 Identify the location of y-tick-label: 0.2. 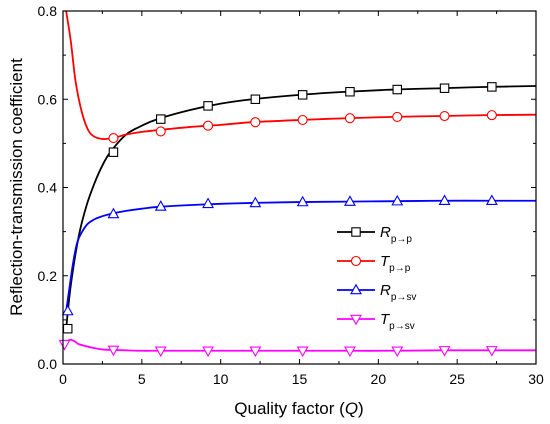
(48, 276).